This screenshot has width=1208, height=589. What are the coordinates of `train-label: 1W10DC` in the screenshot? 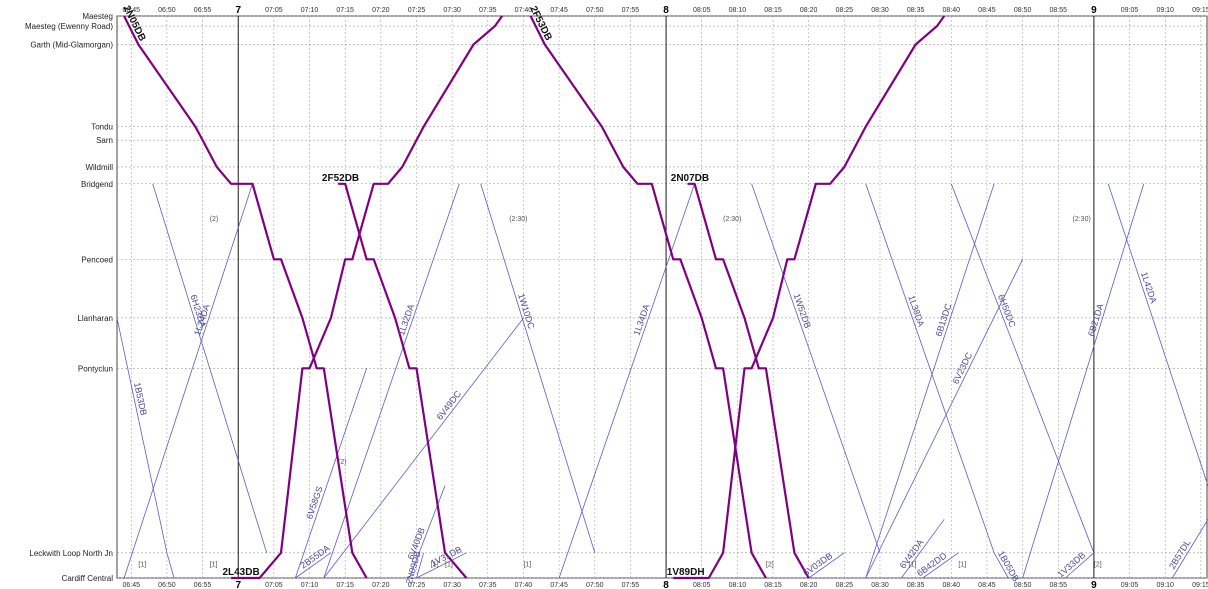 It's located at (526, 311).